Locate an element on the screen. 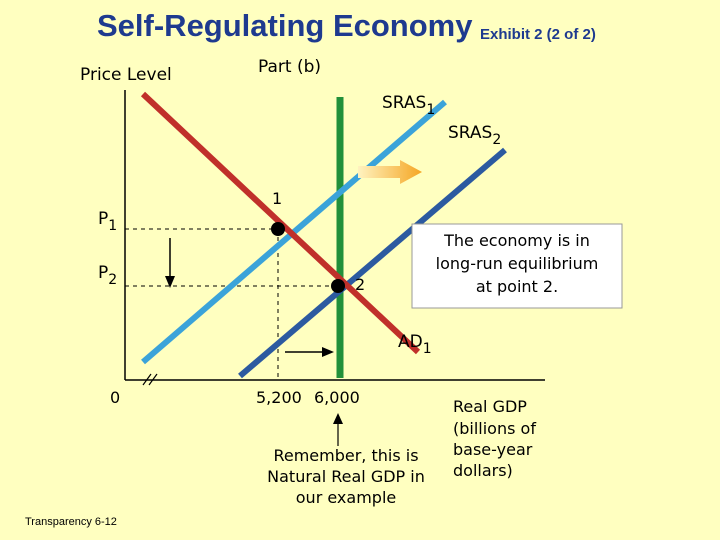 The width and height of the screenshot is (720, 540). footer-label: Transparency 6-12 is located at coordinates (71, 522).